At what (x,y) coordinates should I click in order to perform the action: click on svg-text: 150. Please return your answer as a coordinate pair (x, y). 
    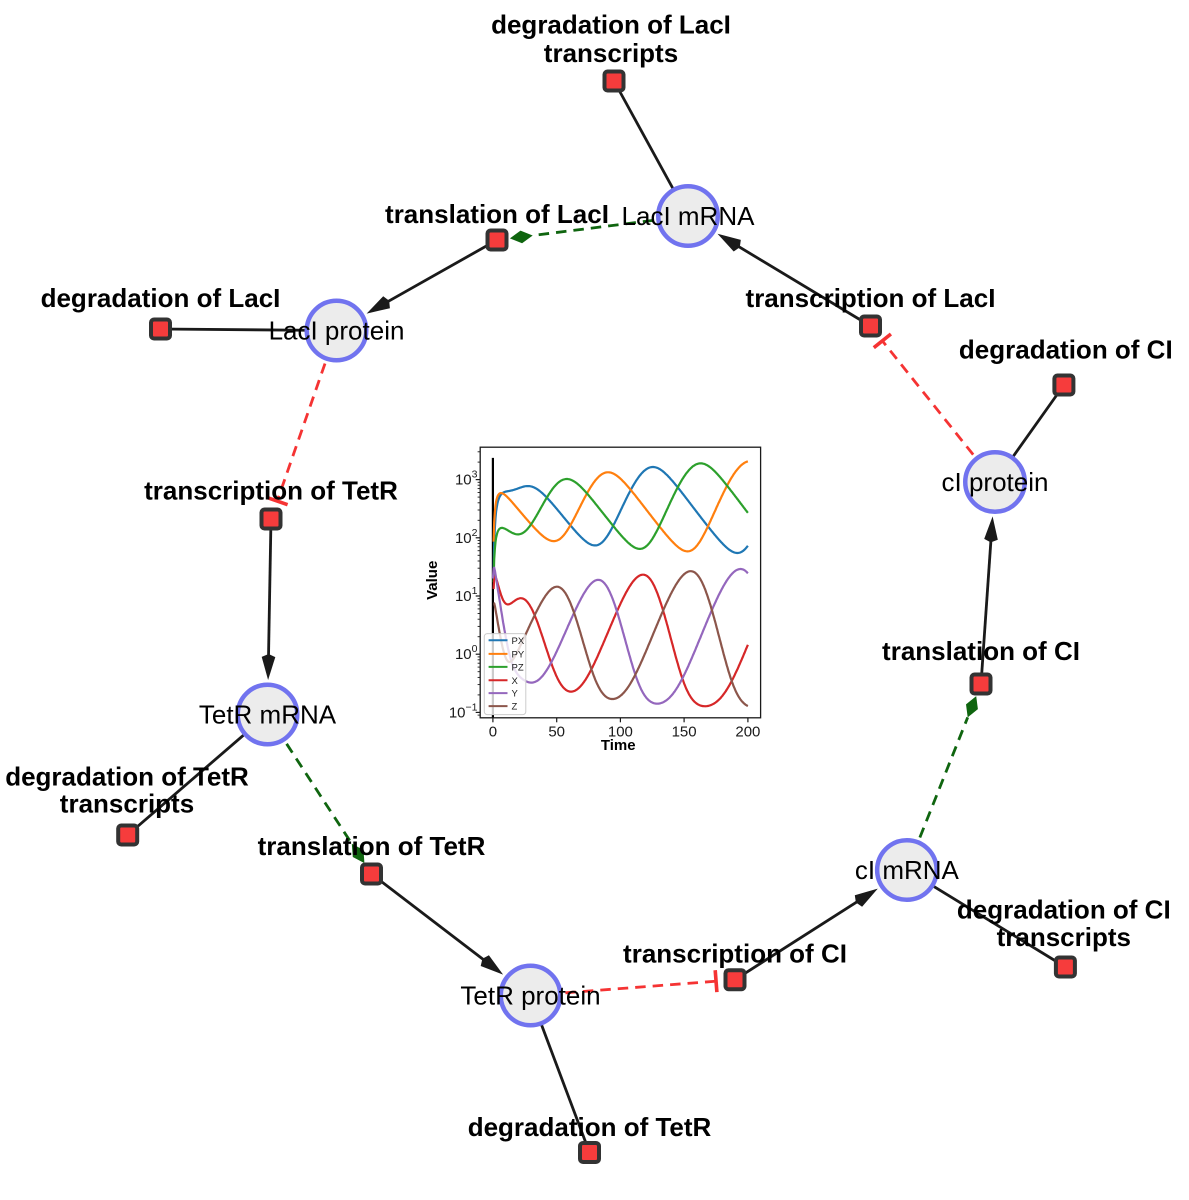
    Looking at the image, I should click on (684, 732).